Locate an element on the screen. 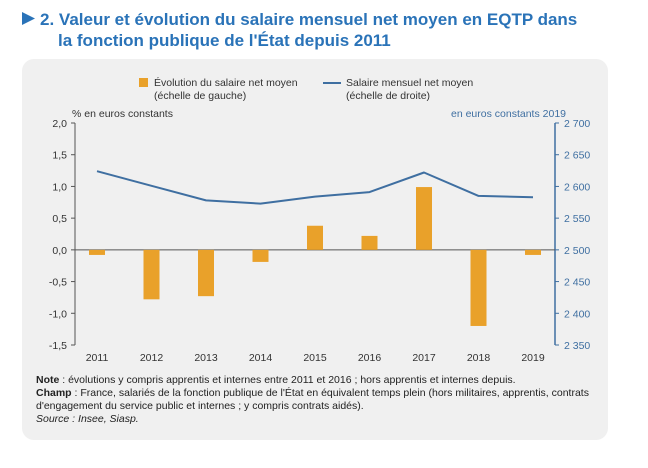 Image resolution: width=648 pixels, height=468 pixels. bar-2018 is located at coordinates (478, 287).